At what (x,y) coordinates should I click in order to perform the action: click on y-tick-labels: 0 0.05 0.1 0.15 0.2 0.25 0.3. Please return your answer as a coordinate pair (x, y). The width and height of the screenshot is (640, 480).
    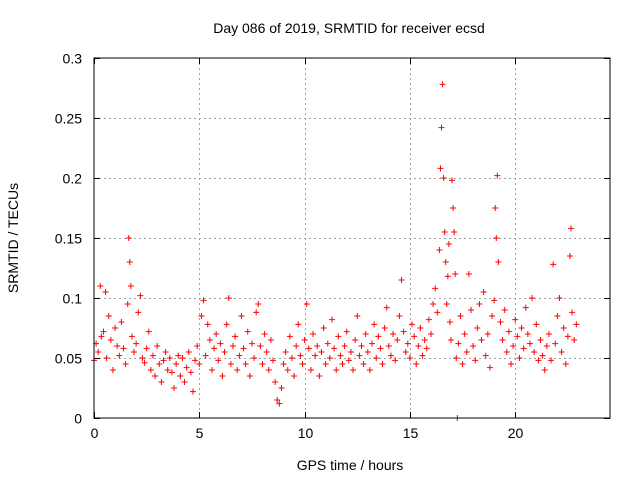
    Looking at the image, I should click on (68, 239).